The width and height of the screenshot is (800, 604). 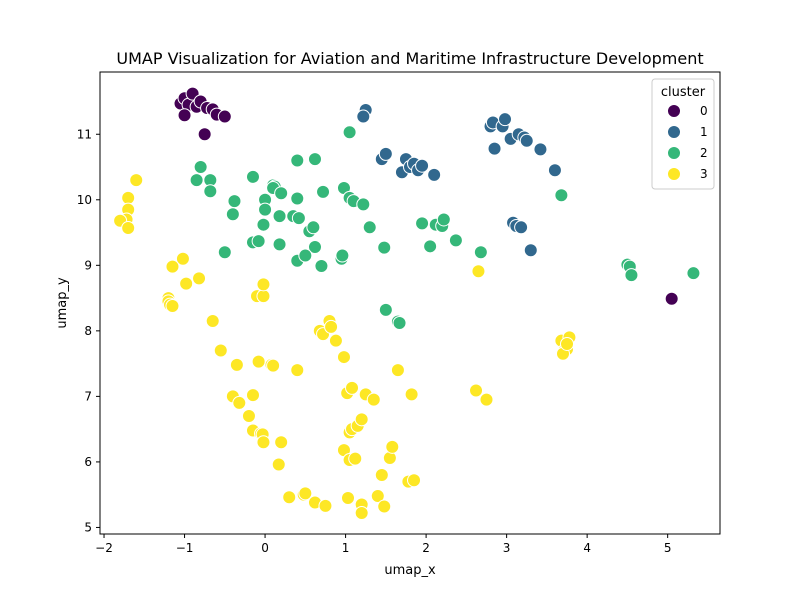 I want to click on y-tick-label: 8, so click(x=88, y=331).